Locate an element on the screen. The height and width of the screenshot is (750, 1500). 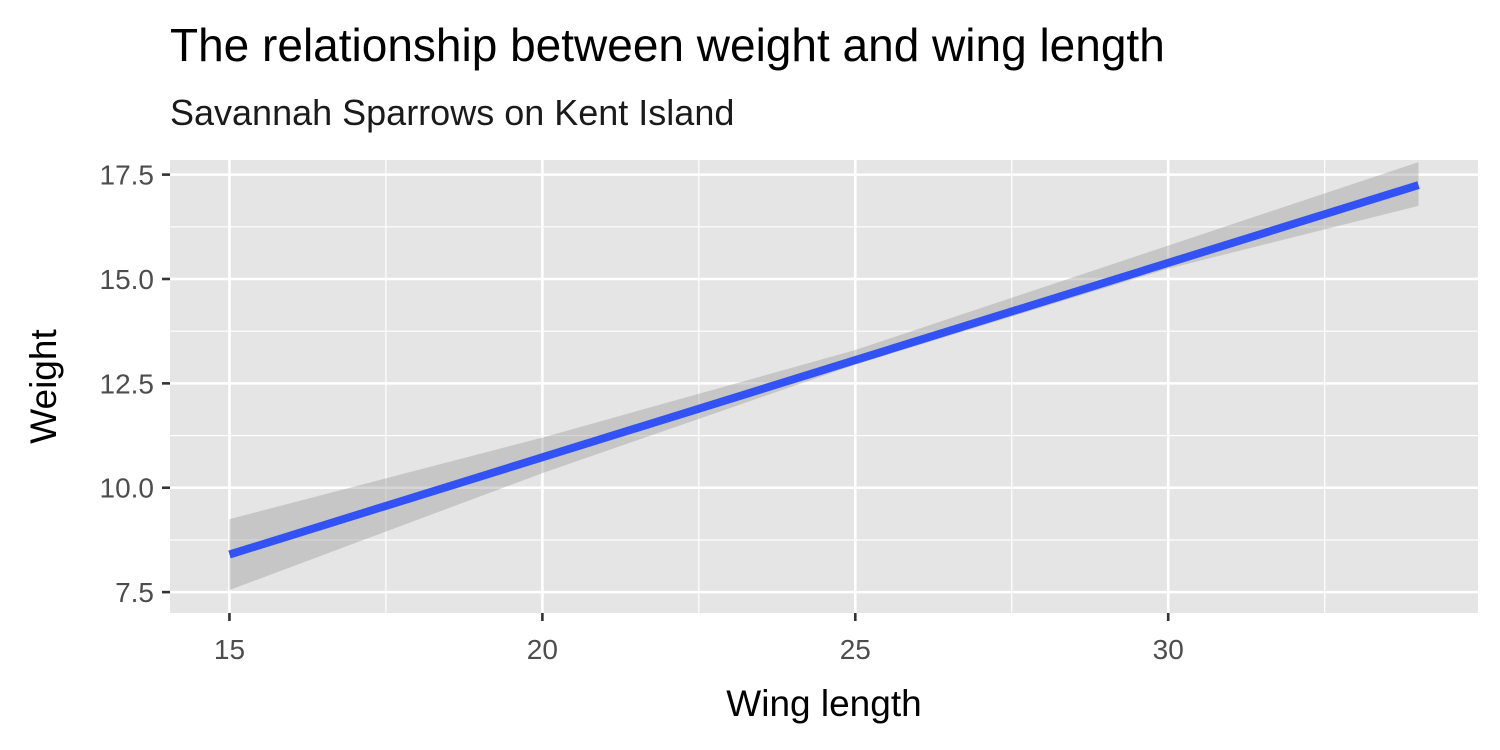
y-axis-title: Weight is located at coordinates (43, 386).